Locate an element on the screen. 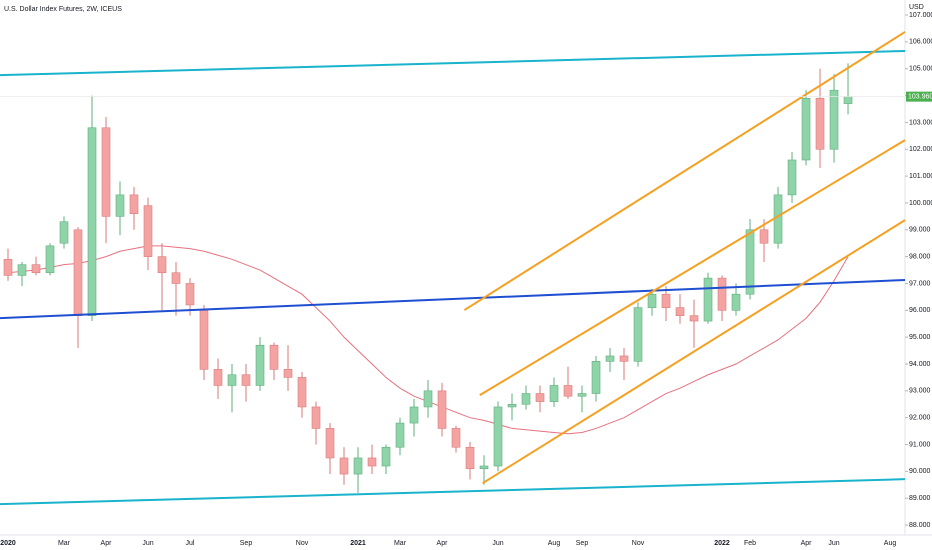  x-tick-label: Feb is located at coordinates (750, 543).